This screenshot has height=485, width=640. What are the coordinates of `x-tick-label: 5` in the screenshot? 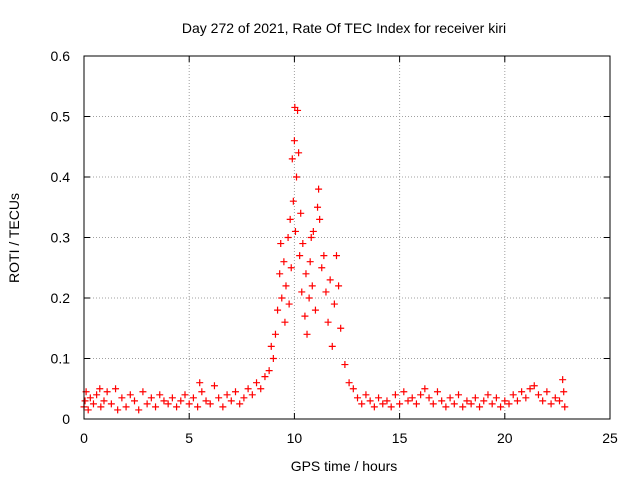 It's located at (189, 438).